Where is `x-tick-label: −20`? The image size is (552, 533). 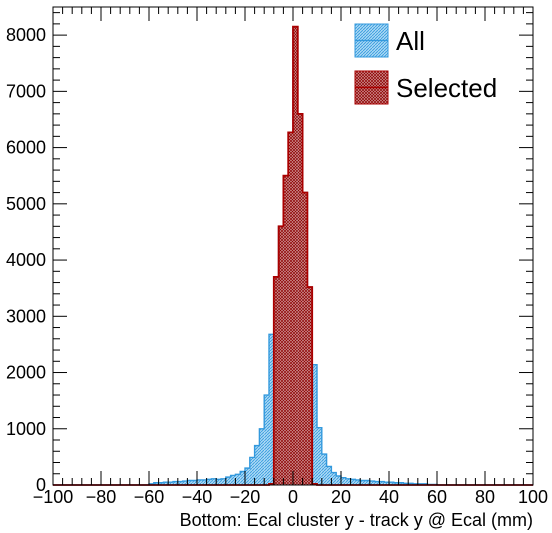 x-tick-label: −20 is located at coordinates (245, 497).